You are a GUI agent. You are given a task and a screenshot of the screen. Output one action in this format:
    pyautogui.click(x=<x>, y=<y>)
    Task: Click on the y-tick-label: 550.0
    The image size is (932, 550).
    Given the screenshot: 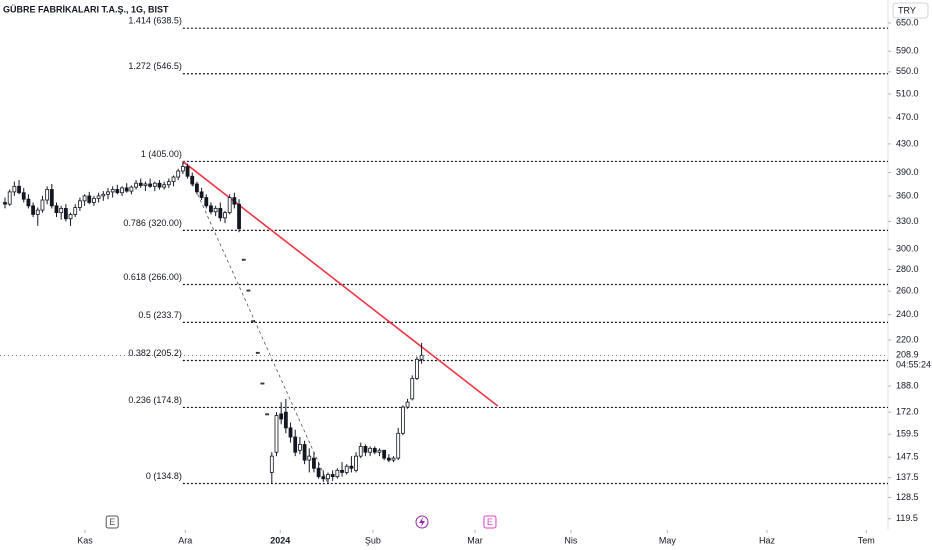 What is the action you would take?
    pyautogui.click(x=907, y=71)
    